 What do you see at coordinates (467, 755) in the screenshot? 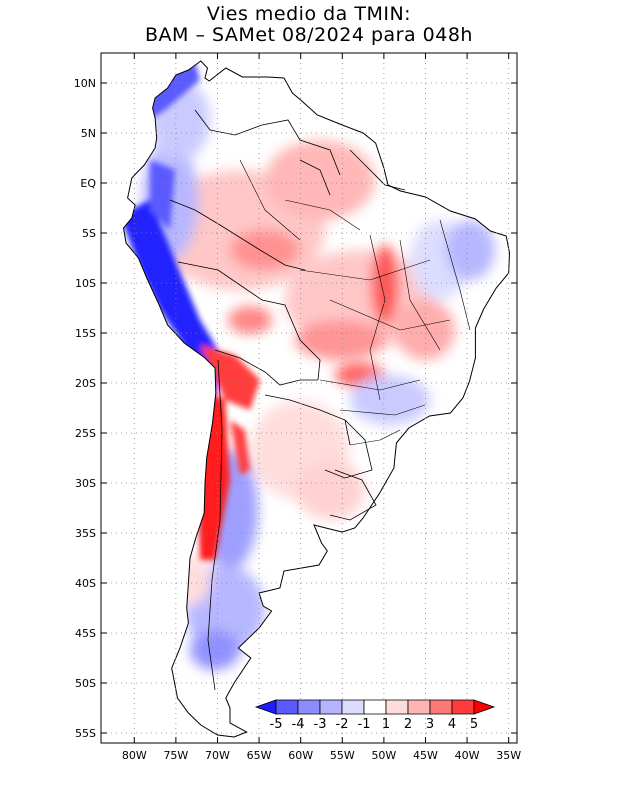
I see `lon-tick-label: 40W` at bounding box center [467, 755].